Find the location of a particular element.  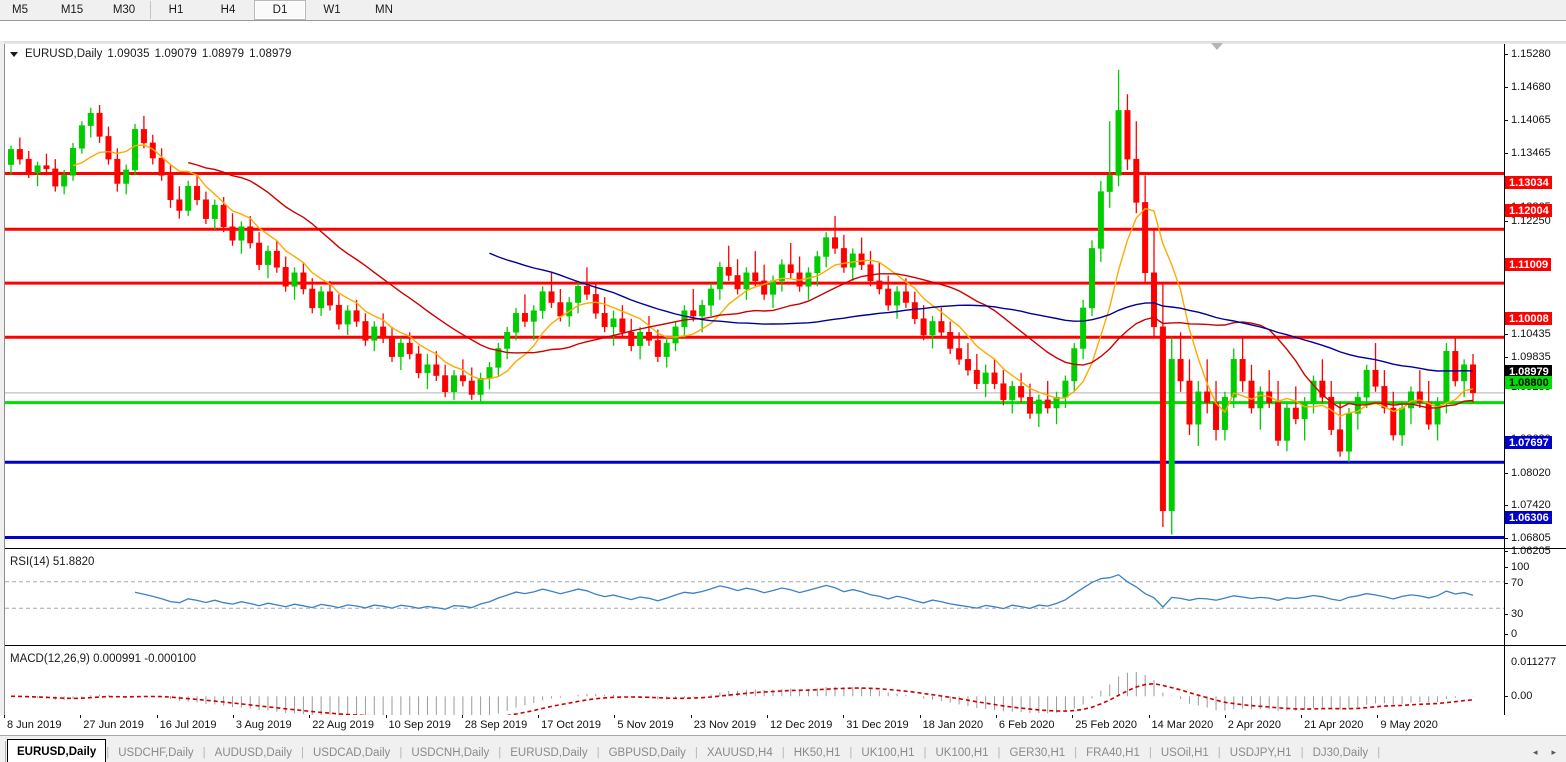

price-level-badge: 1.11009 is located at coordinates (1528, 264).